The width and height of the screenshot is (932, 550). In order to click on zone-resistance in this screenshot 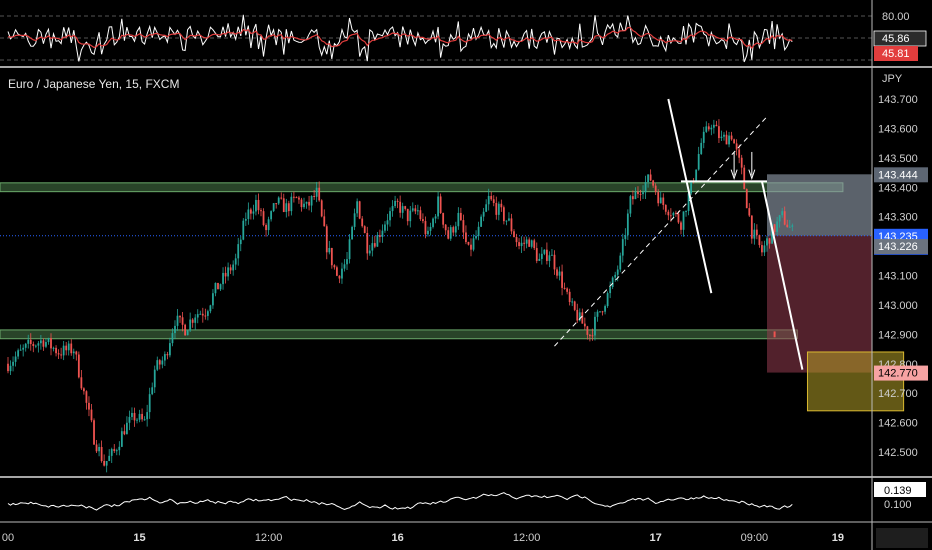, I will do `click(422, 187)`.